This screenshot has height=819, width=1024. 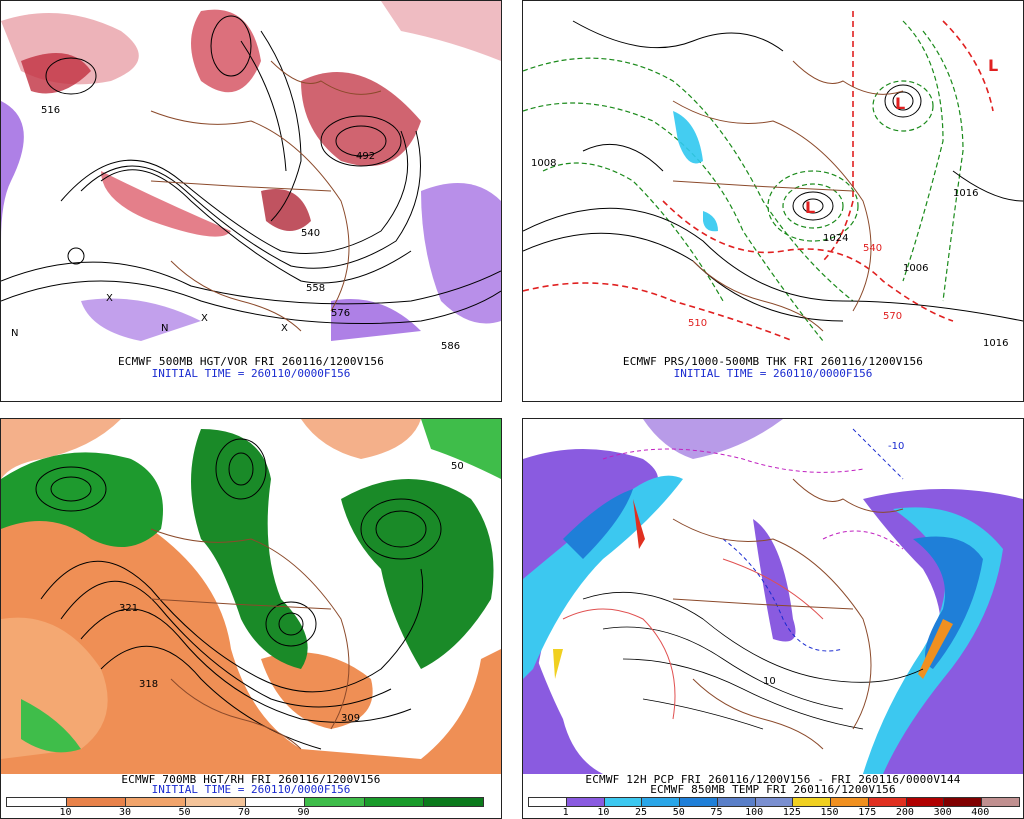 I want to click on marker-n-1: N, so click(x=164, y=328).